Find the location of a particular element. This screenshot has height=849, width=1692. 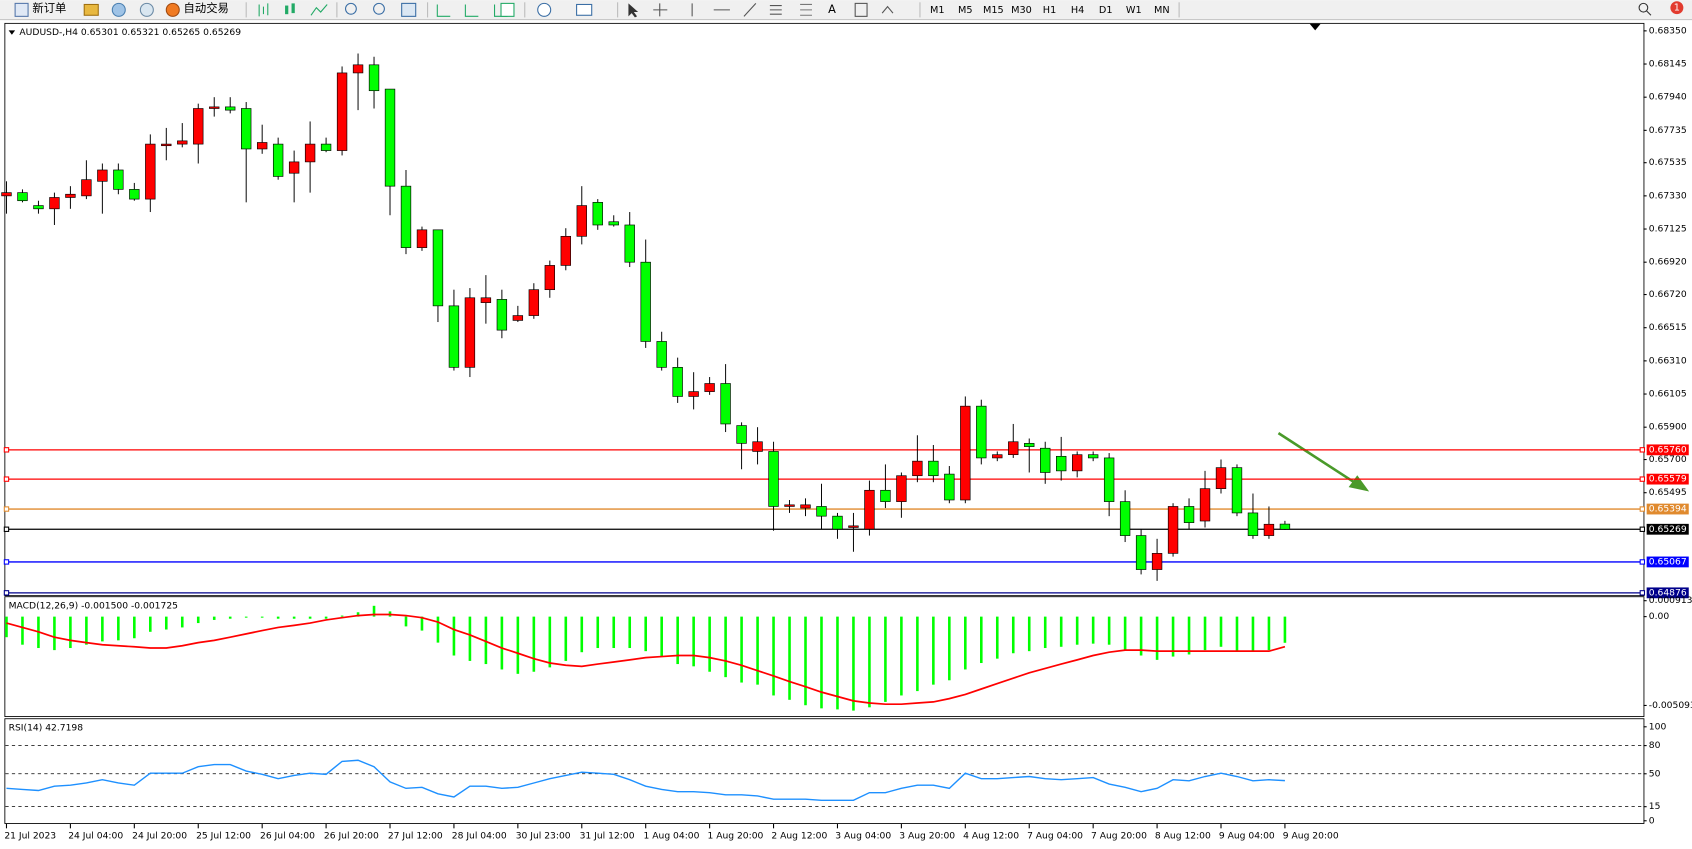

y-tick-label: 0.67125 is located at coordinates (1668, 229).